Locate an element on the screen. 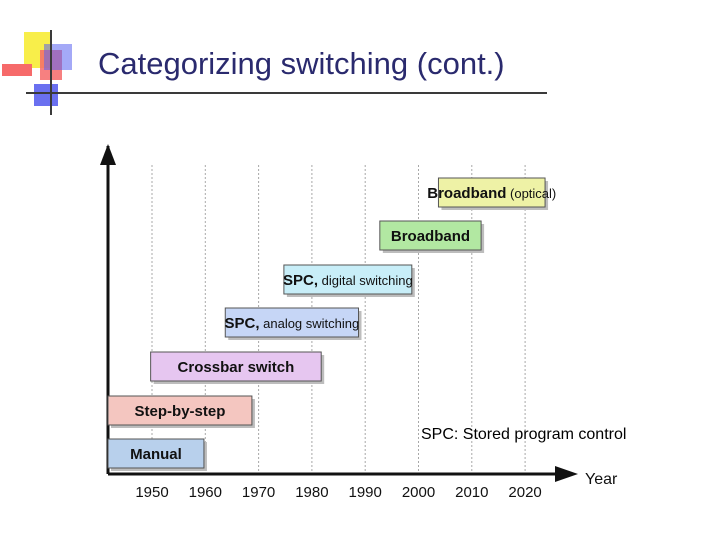  x-tick-label: 1980 is located at coordinates (311, 492).